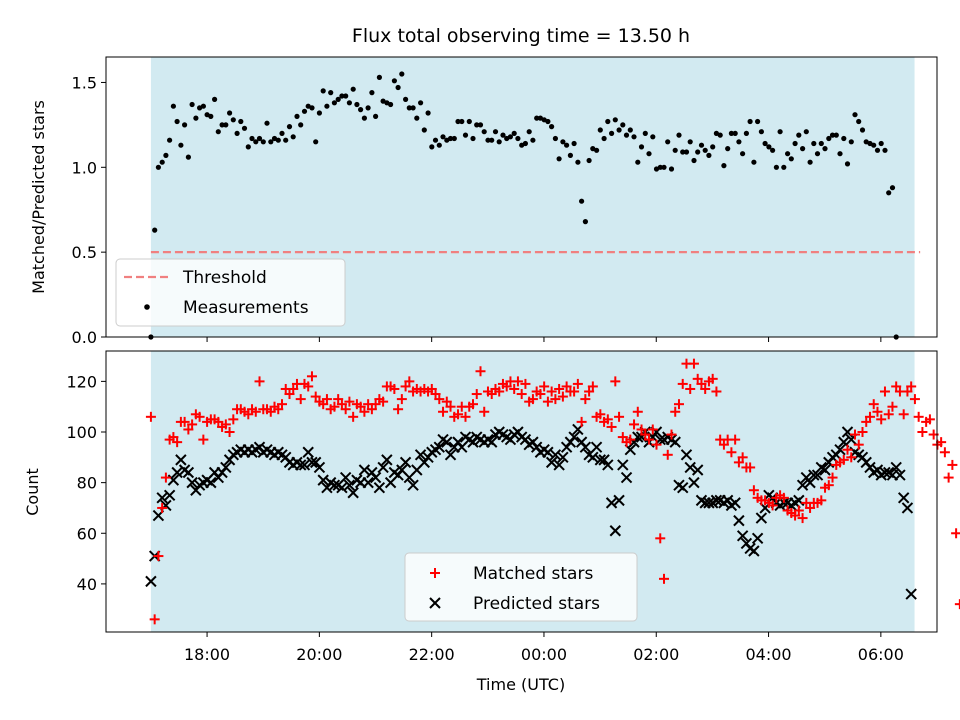  What do you see at coordinates (147, 307) in the screenshot?
I see `legend-measurements-swatch` at bounding box center [147, 307].